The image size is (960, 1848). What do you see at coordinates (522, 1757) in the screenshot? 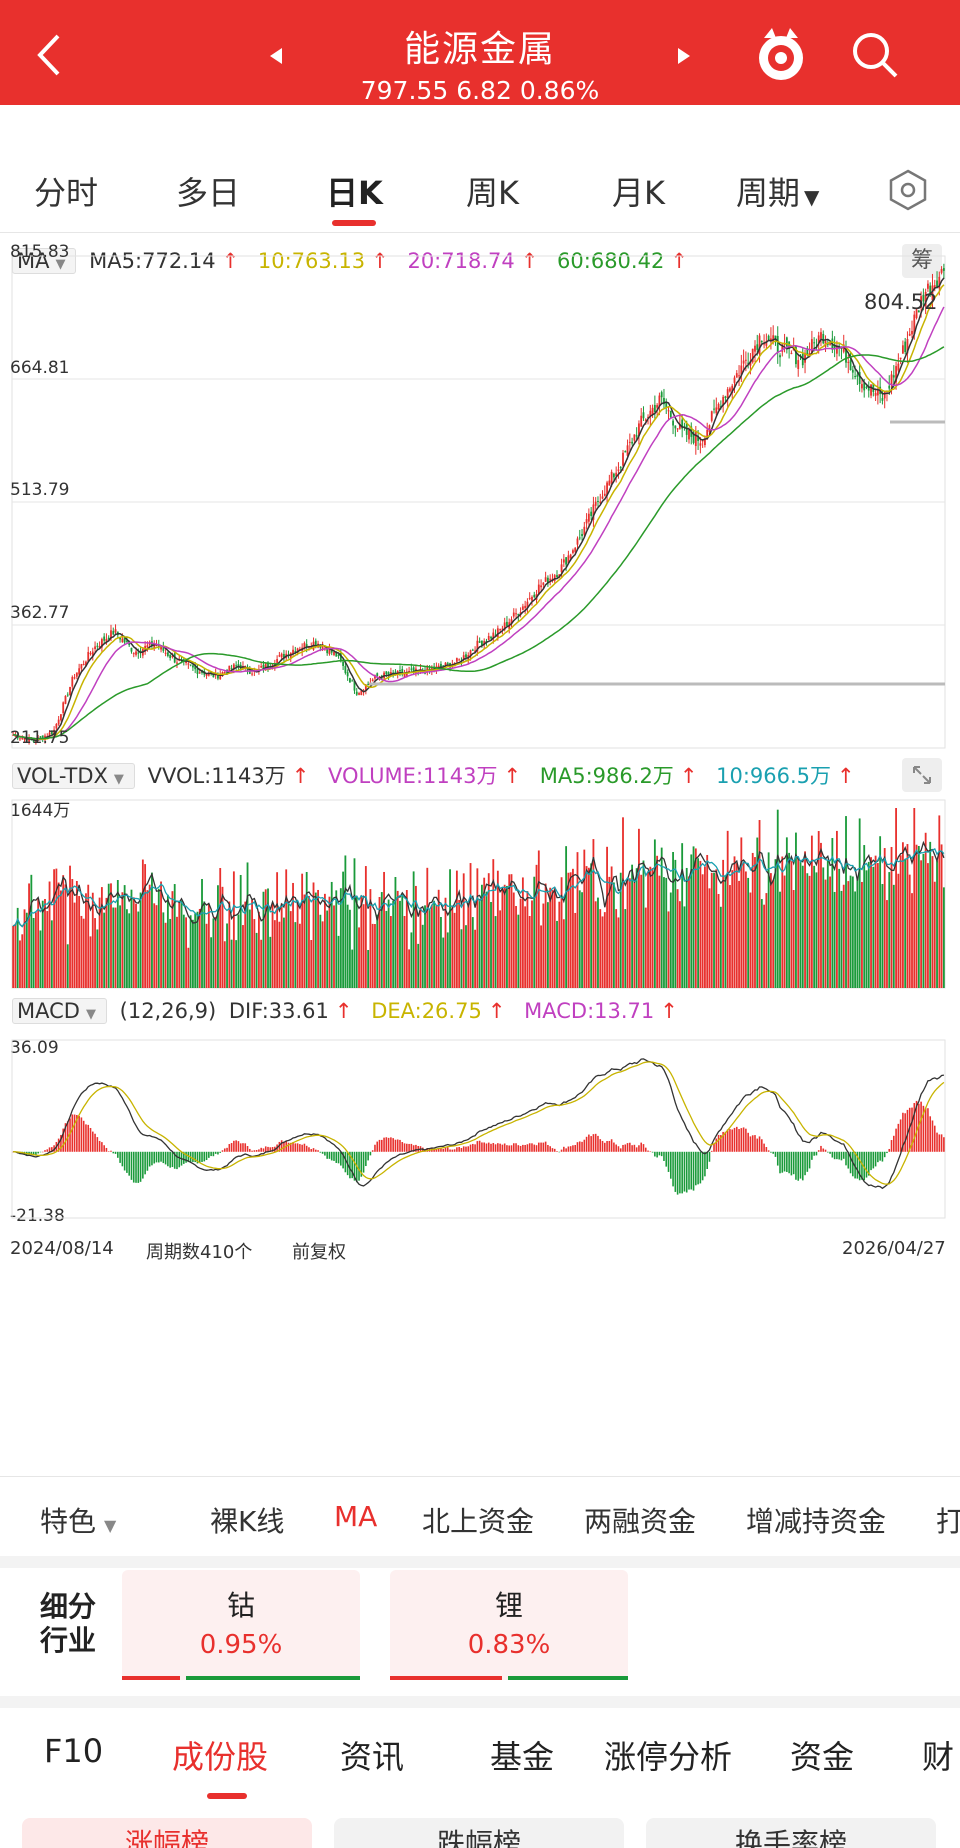
I see `tab-funds: 基金` at bounding box center [522, 1757].